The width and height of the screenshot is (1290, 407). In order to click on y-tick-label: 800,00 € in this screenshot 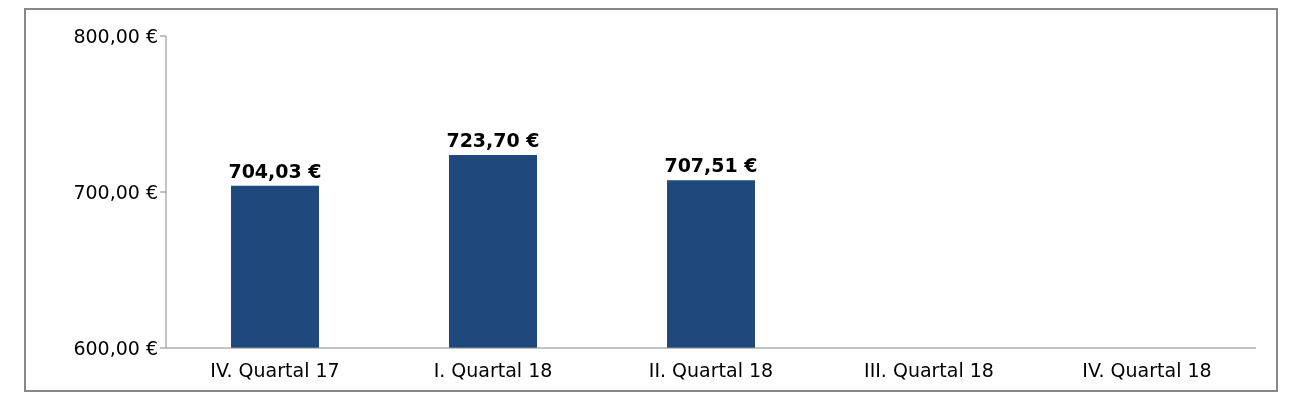, I will do `click(115, 35)`.